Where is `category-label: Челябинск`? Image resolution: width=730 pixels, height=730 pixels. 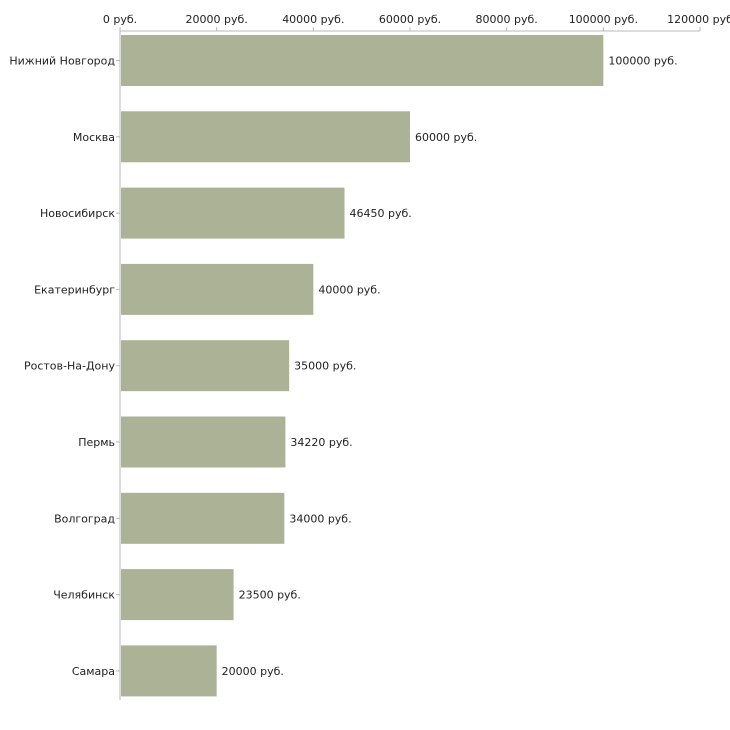
category-label: Челябинск is located at coordinates (84, 595).